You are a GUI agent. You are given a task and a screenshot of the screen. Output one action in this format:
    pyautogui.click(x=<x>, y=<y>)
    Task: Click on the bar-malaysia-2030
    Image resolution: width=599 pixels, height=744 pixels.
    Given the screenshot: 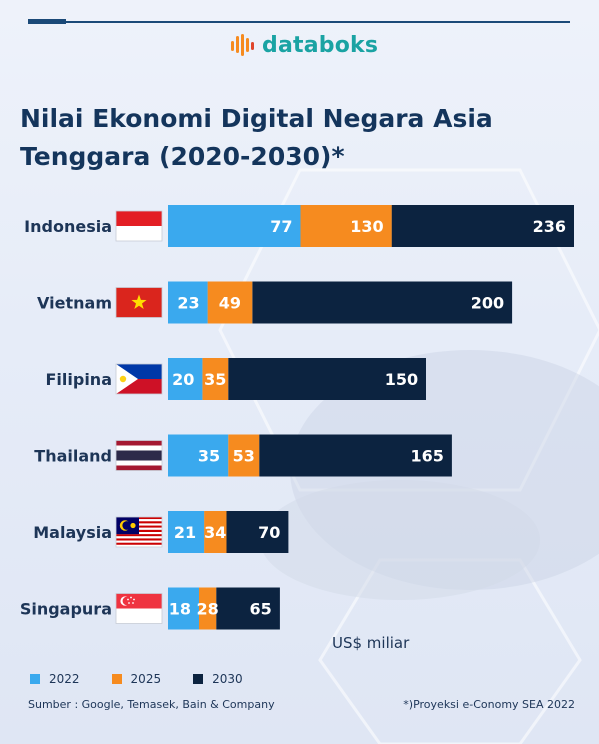 What is the action you would take?
    pyautogui.click(x=257, y=532)
    